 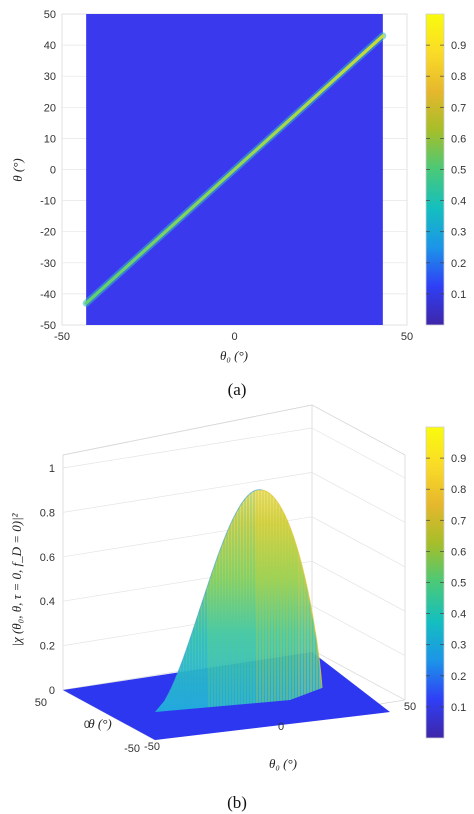 What do you see at coordinates (410, 707) in the screenshot?
I see `surface-x-tick-label: 50` at bounding box center [410, 707].